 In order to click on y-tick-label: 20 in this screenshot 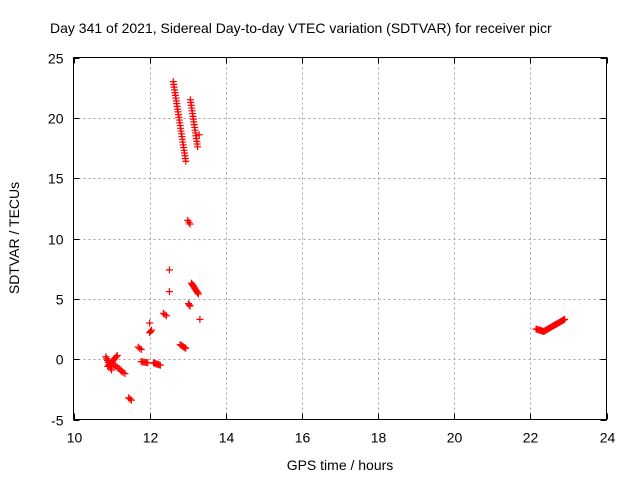, I will do `click(56, 119)`.